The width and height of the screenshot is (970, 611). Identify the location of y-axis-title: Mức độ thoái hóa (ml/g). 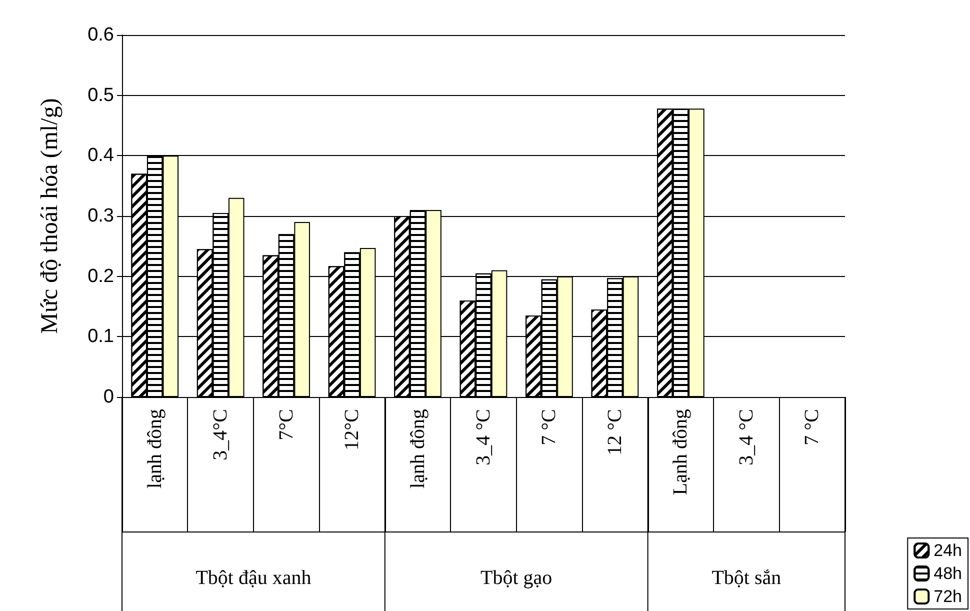
(50, 216).